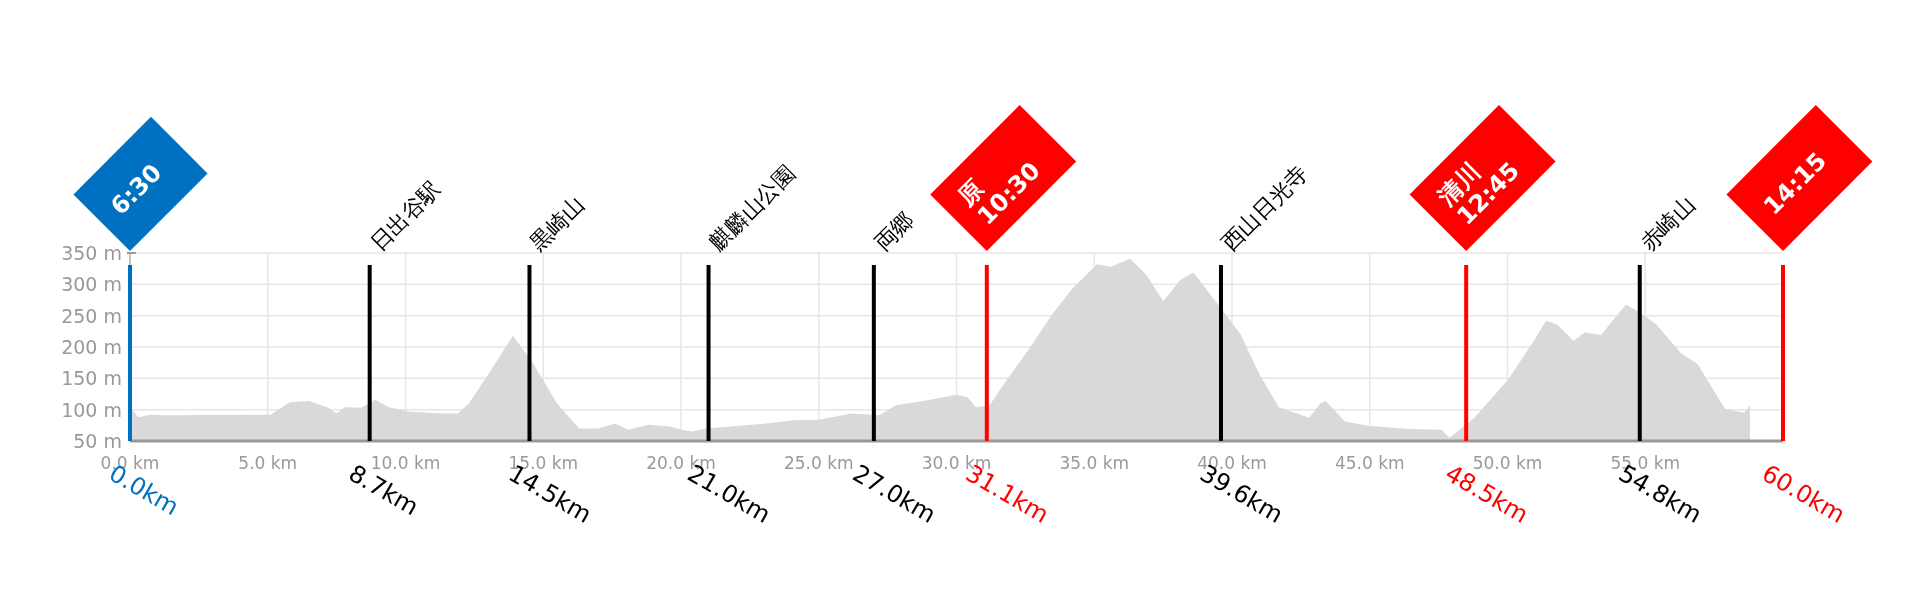  Describe the element at coordinates (91, 315) in the screenshot. I see `y-tick-label: 250 m` at that location.